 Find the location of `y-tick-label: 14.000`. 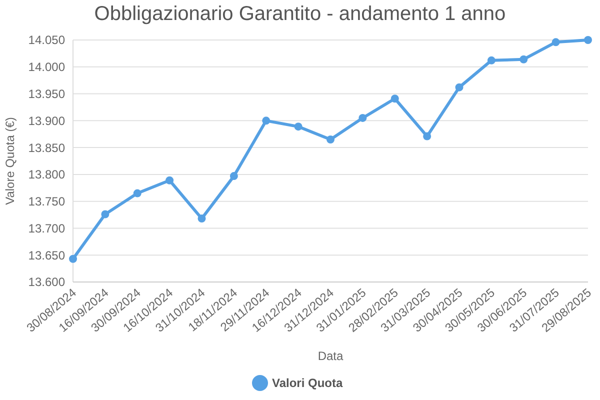

y-tick-label: 14.000 is located at coordinates (47, 67).